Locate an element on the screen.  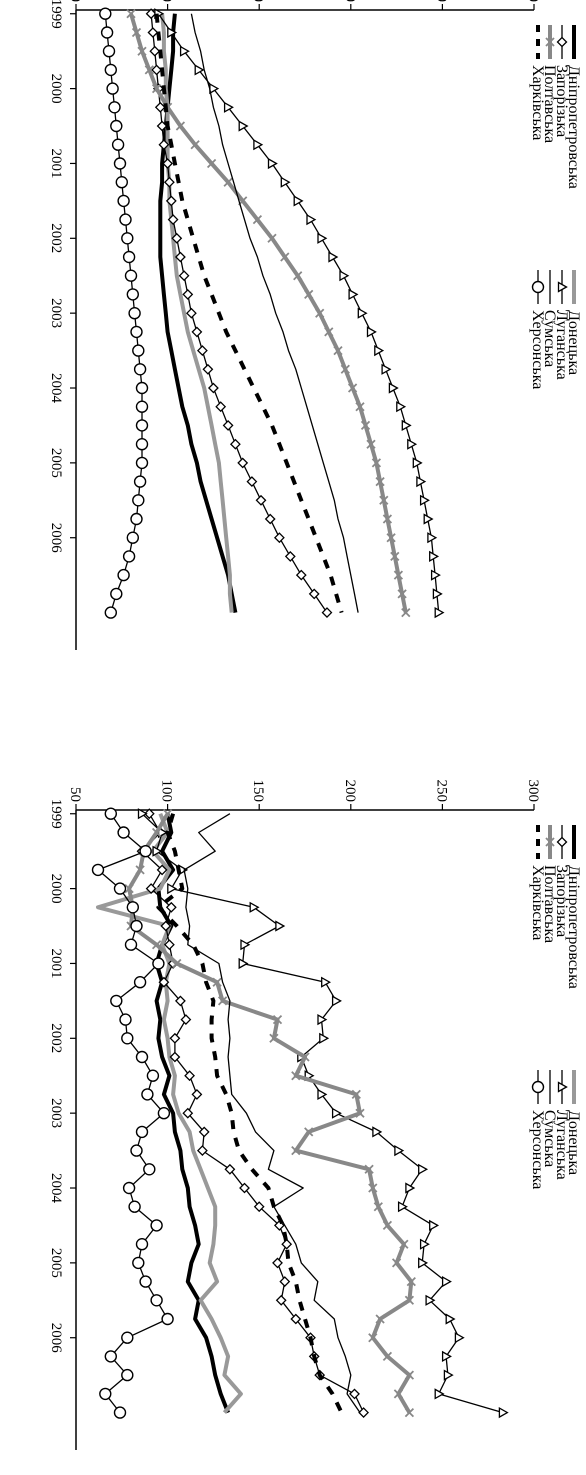
legend-label: Донецька is located at coordinates (573, 342).